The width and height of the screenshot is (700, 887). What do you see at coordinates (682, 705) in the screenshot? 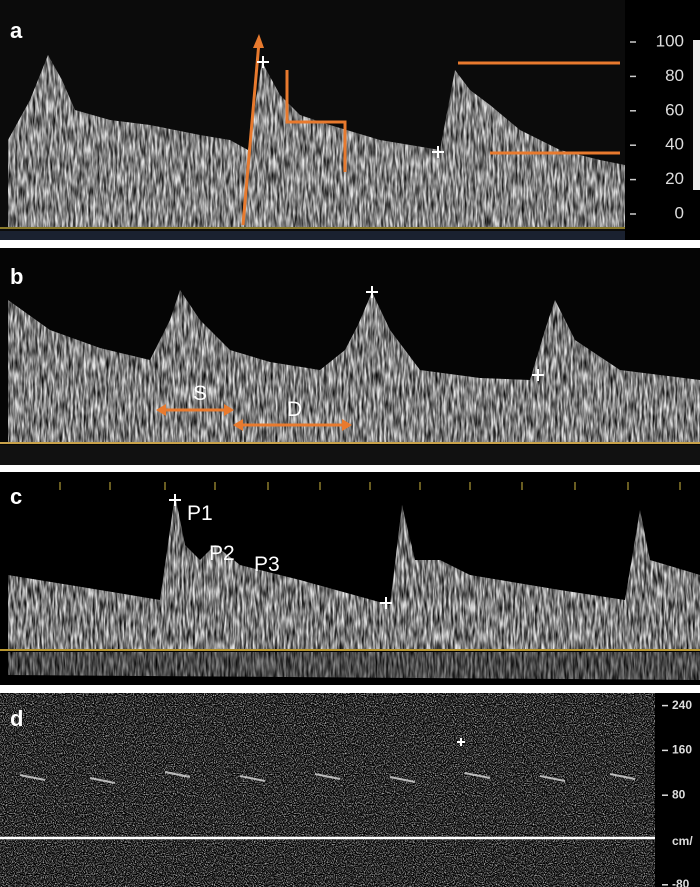
I see `tick-label: 240` at bounding box center [682, 705].